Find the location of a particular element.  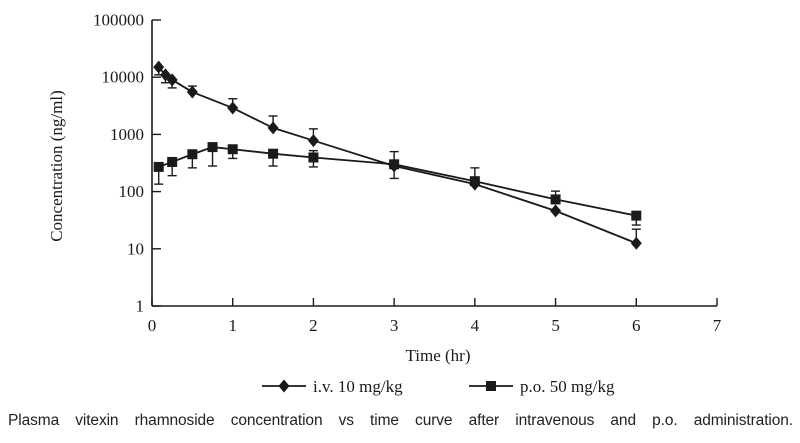

x-tick-label: 0 is located at coordinates (152, 325).